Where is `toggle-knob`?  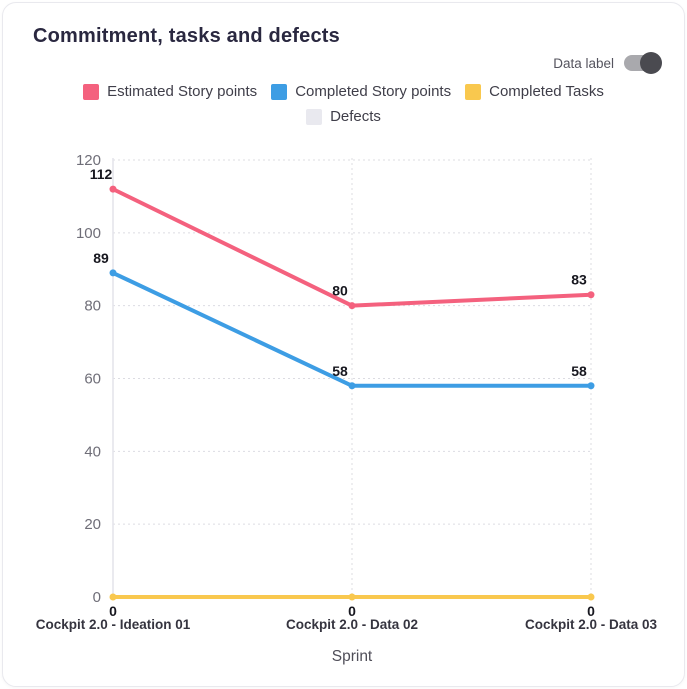 toggle-knob is located at coordinates (651, 63).